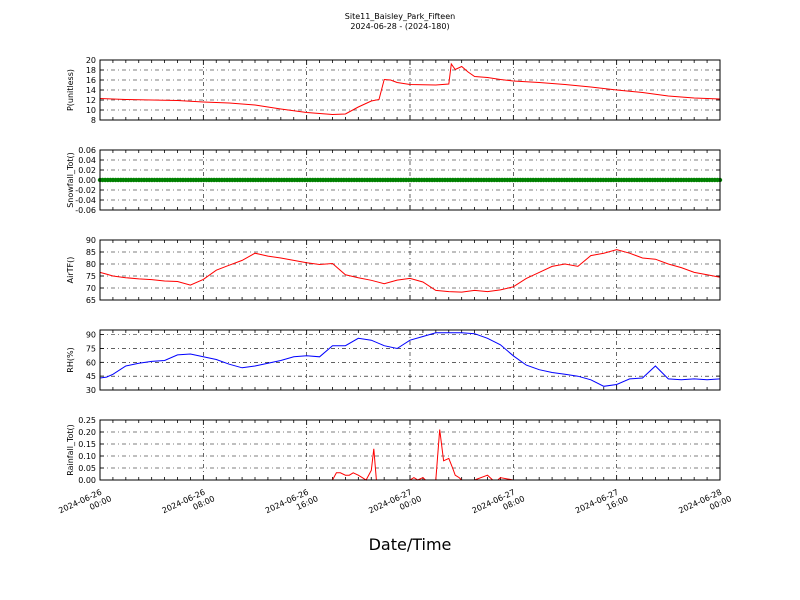  I want to click on y-axis-label: RH(%), so click(70, 359).